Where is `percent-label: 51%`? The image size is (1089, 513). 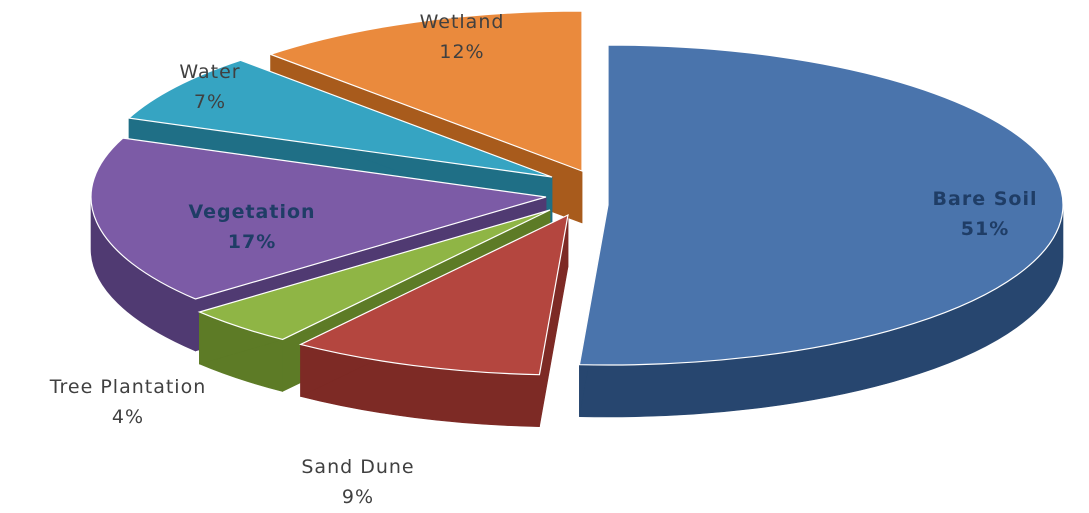 percent-label: 51% is located at coordinates (985, 229).